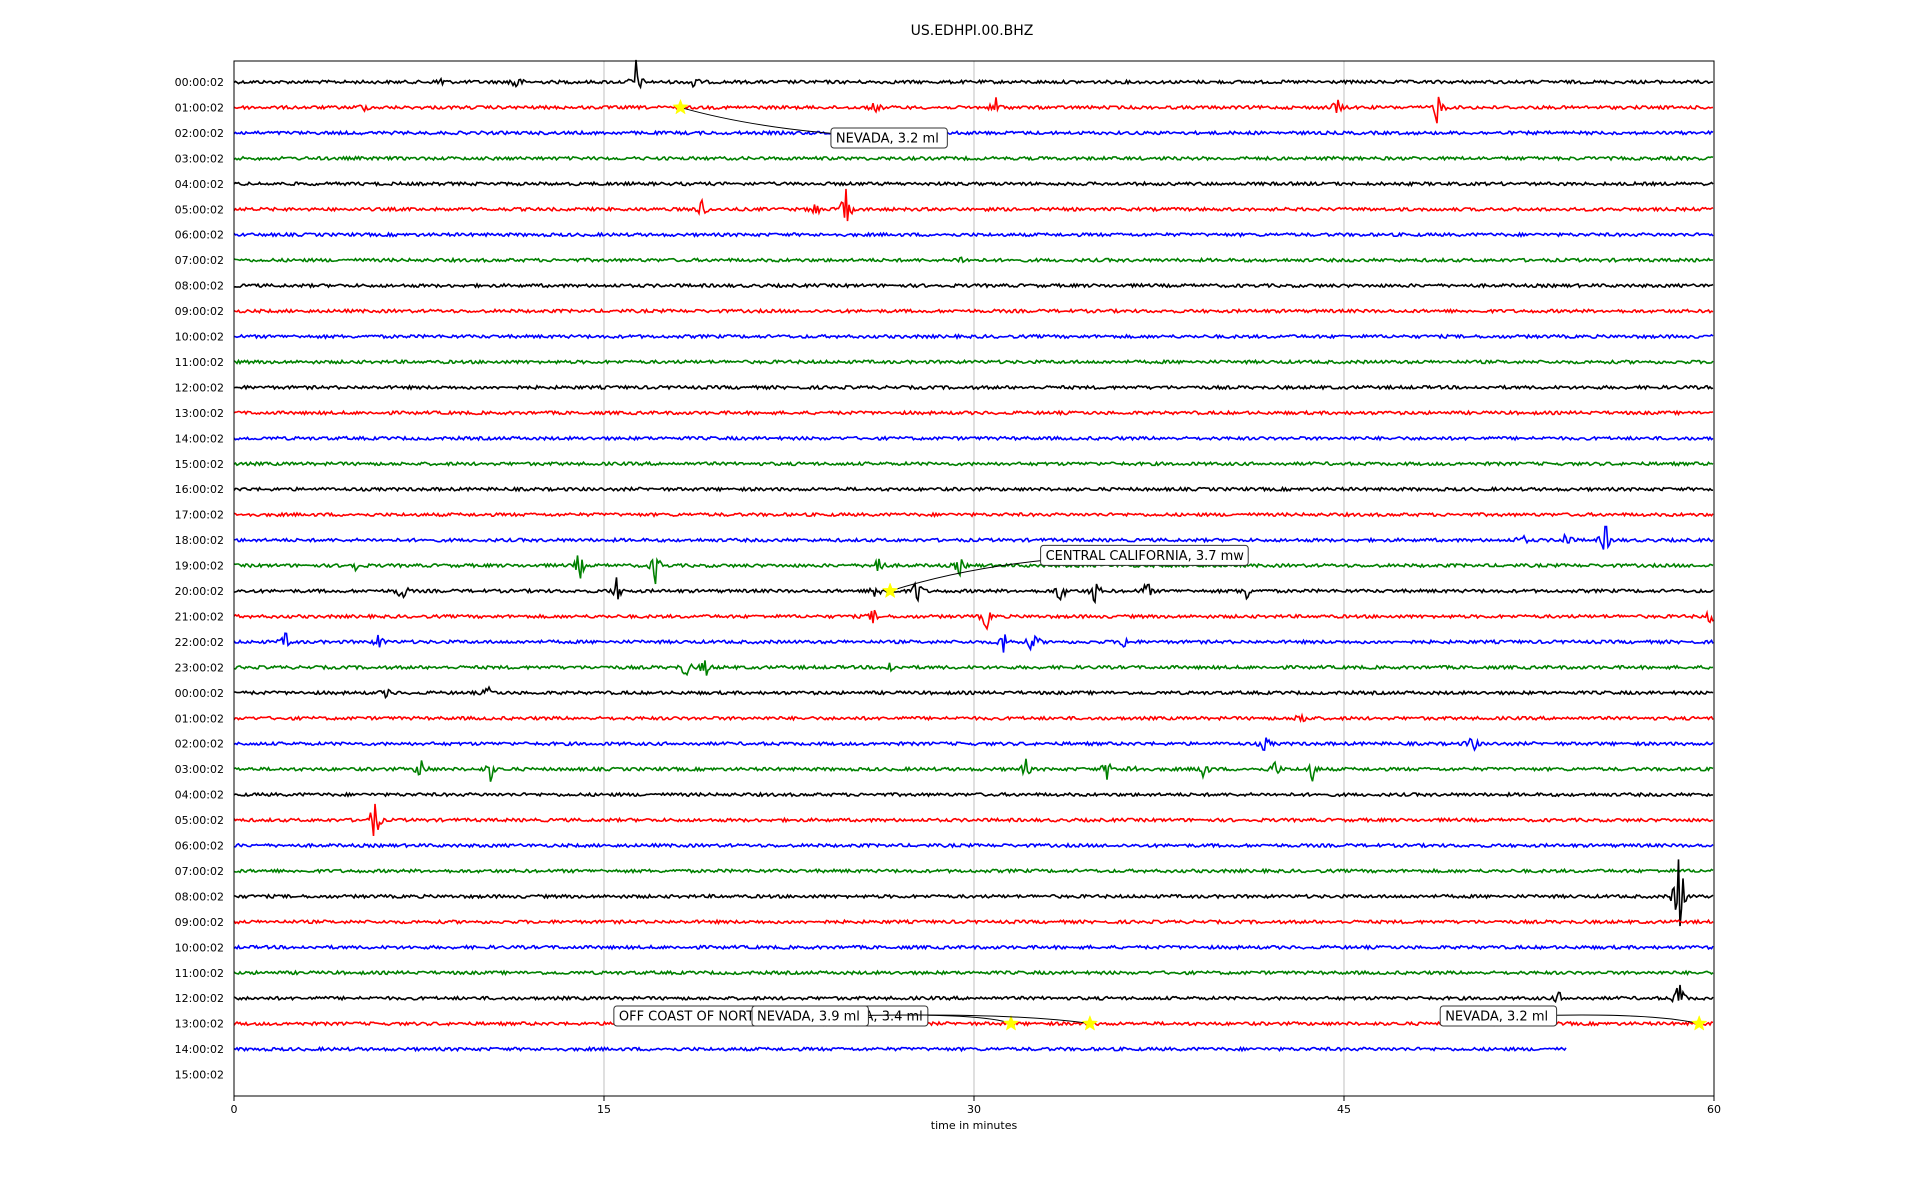  Describe the element at coordinates (962, 1019) in the screenshot. I see `annotation-connector` at that location.